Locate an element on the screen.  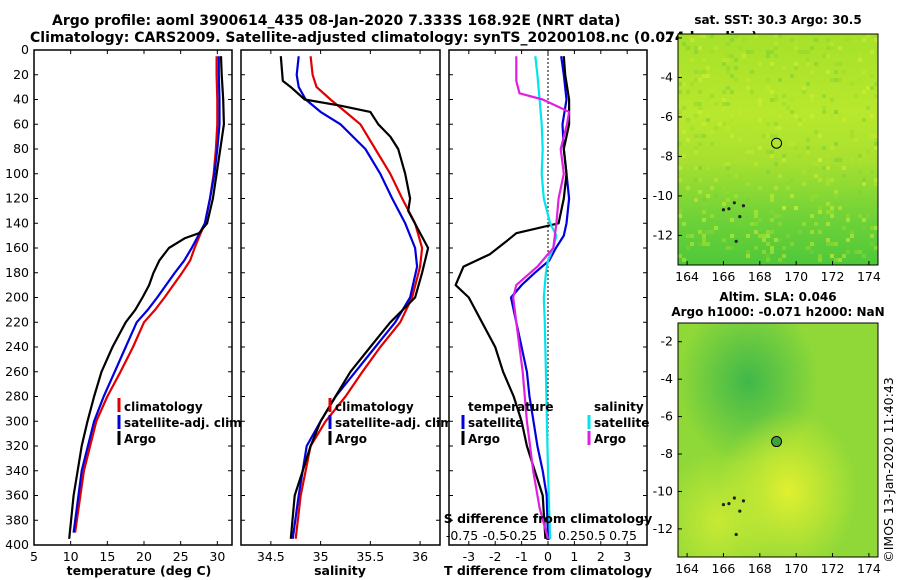
x-tick-label: 34.5 is located at coordinates (271, 556).